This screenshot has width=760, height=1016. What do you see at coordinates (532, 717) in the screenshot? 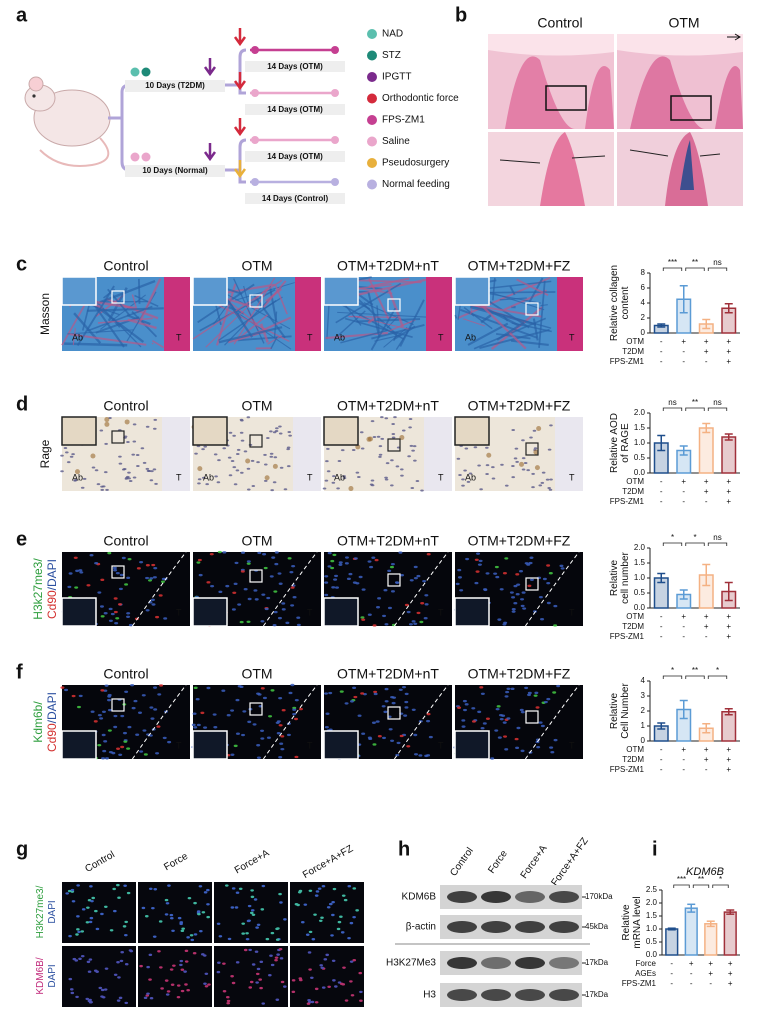
I see `roi-box` at bounding box center [532, 717].